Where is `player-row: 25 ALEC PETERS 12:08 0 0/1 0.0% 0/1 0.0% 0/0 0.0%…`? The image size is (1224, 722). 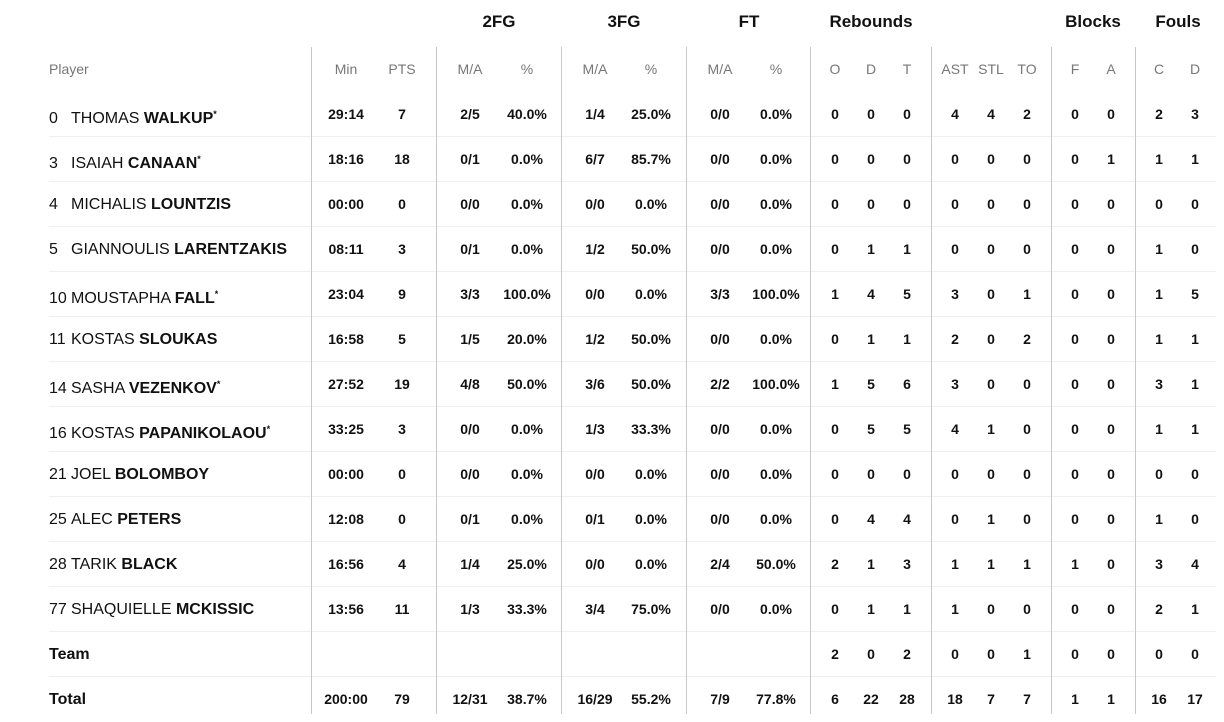 player-row: 25 ALEC PETERS 12:08 0 0/1 0.0% 0/1 0.0% 0/0 0.0%… is located at coordinates (612, 519).